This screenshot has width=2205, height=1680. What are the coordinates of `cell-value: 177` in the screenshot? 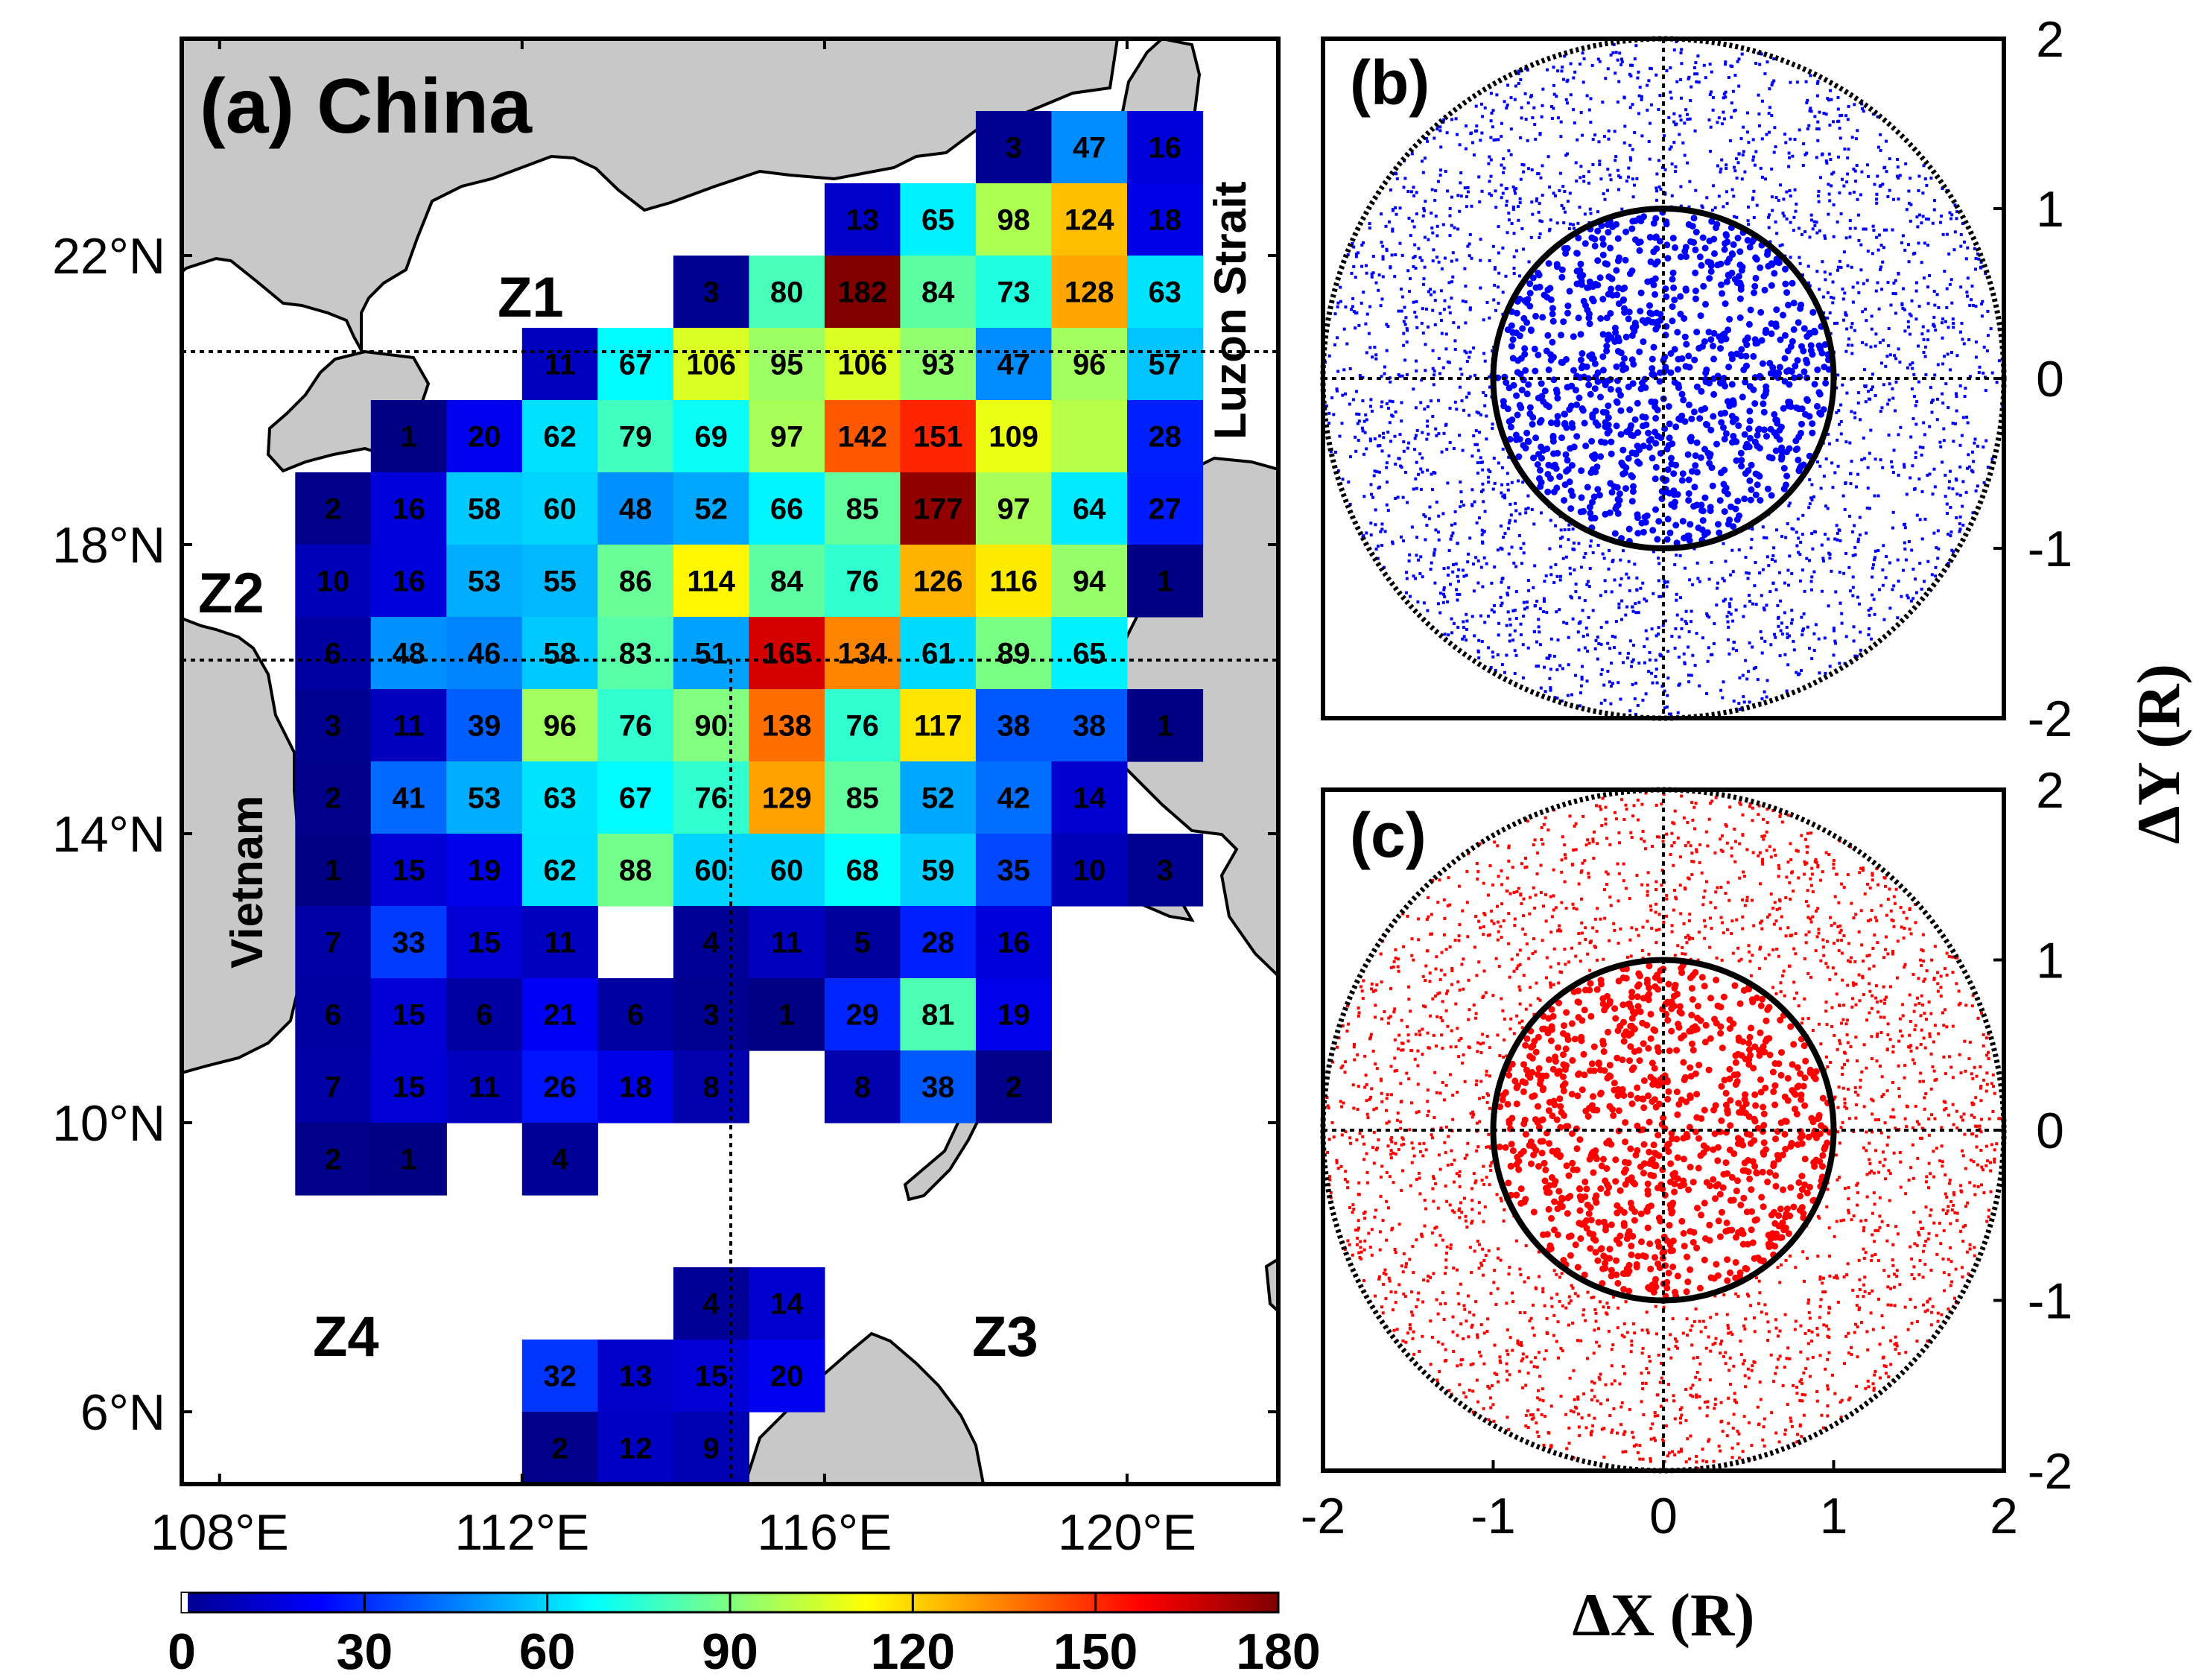 It's located at (938, 509).